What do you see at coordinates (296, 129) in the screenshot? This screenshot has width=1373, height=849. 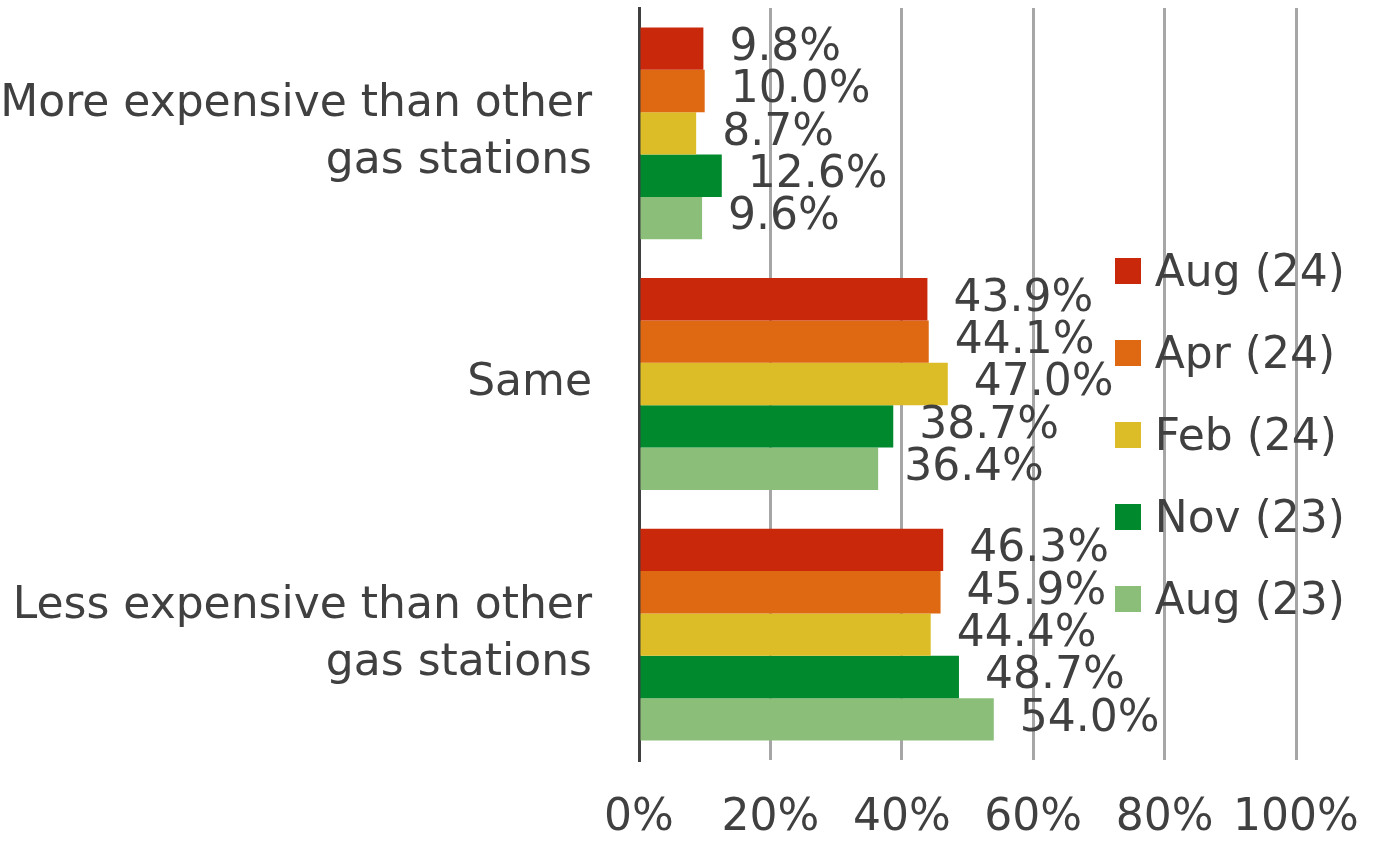 I see `y-tick-label: More expensive than other gas stations` at bounding box center [296, 129].